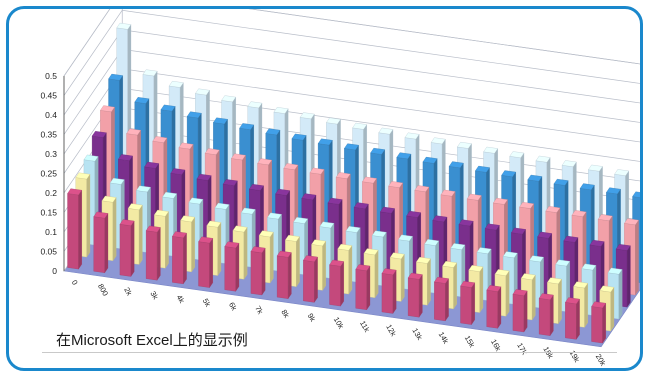 This screenshot has width=649, height=377. Describe the element at coordinates (51, 115) in the screenshot. I see `y-tick-label: 0.4` at that location.